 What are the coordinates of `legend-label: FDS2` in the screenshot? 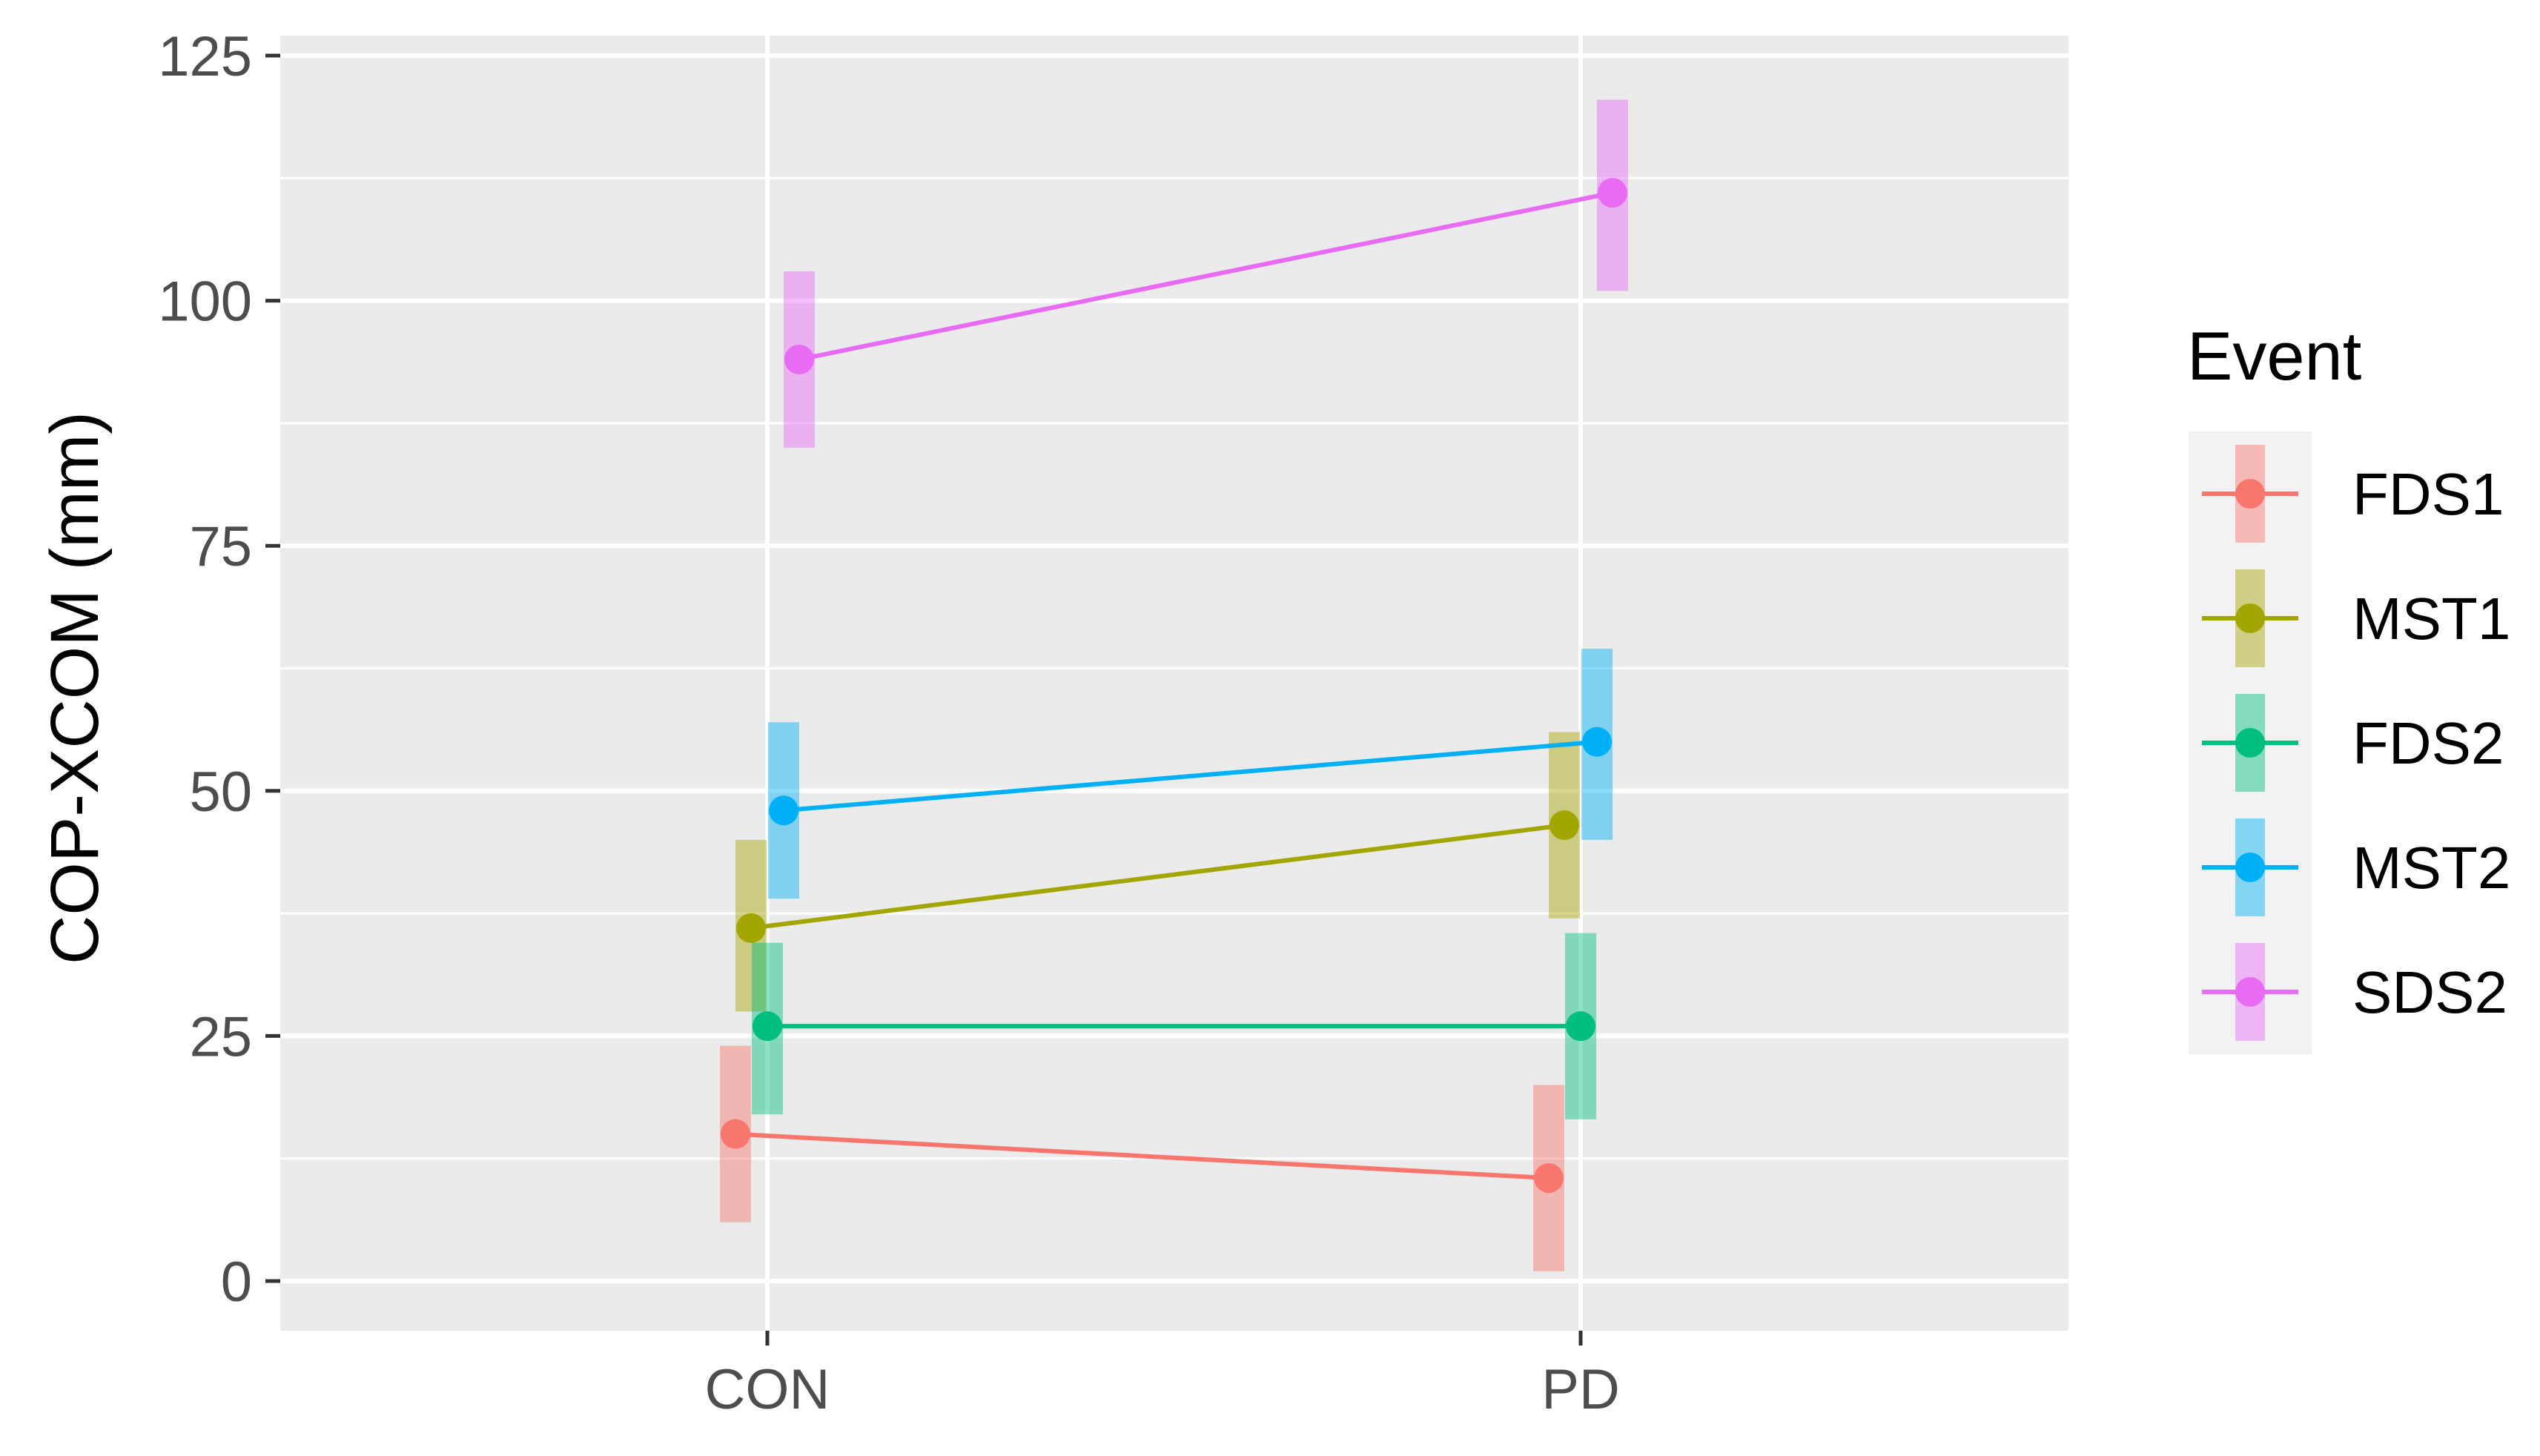 It's located at (2428, 743).